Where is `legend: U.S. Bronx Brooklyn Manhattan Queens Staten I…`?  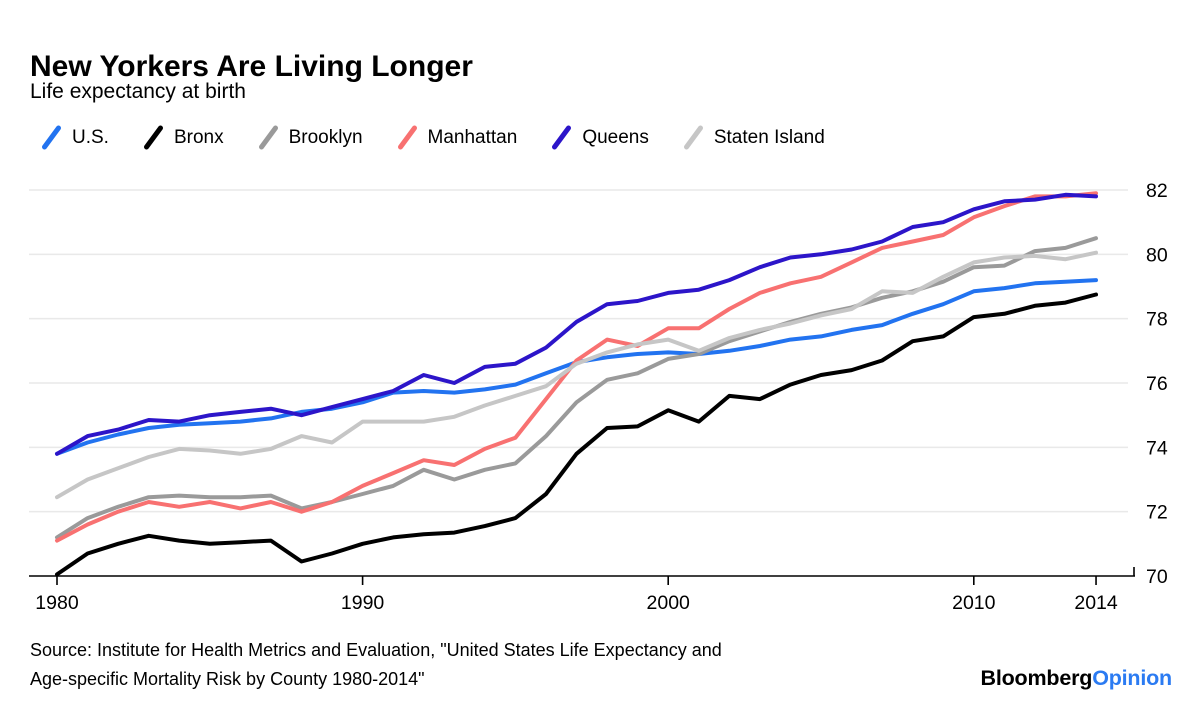
legend: U.S. Bronx Brooklyn Manhattan Queens Staten I… is located at coordinates (432, 137).